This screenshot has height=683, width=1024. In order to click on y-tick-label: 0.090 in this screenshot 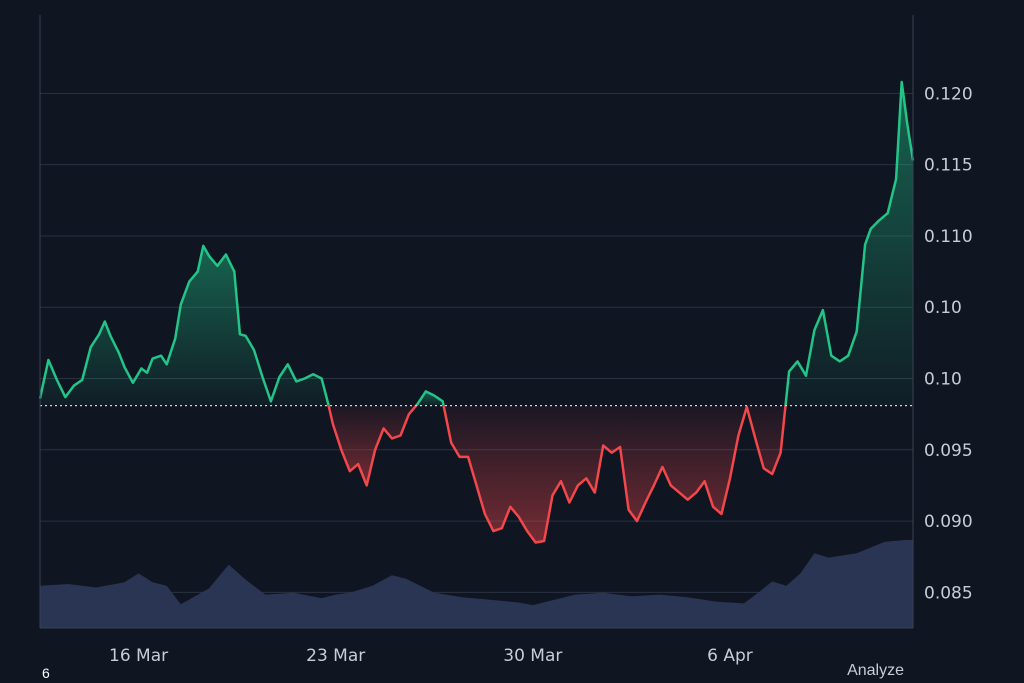, I will do `click(948, 522)`.